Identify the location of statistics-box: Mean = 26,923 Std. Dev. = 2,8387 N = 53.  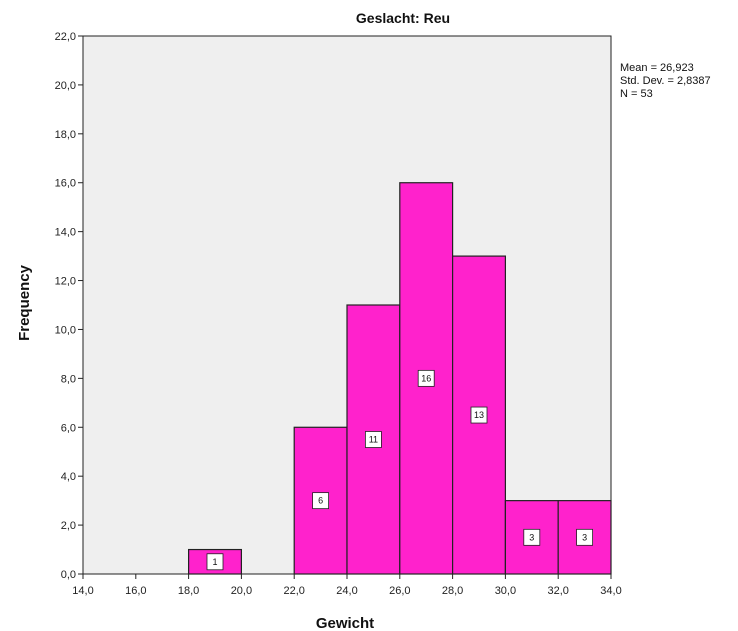
(665, 81).